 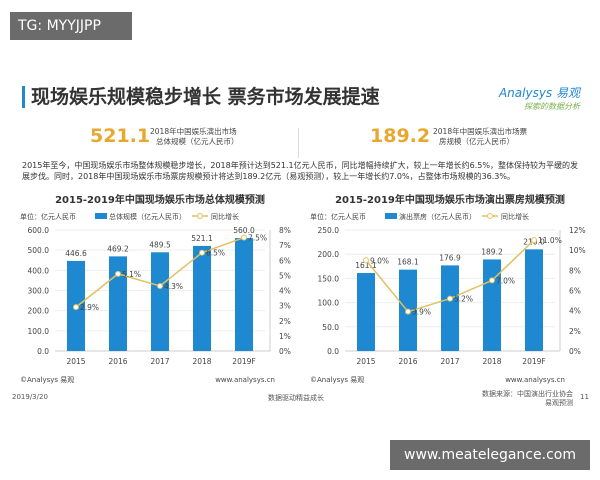 I want to click on legend-bar-label: 总体规模（亿元人民币）, so click(x=147, y=216).